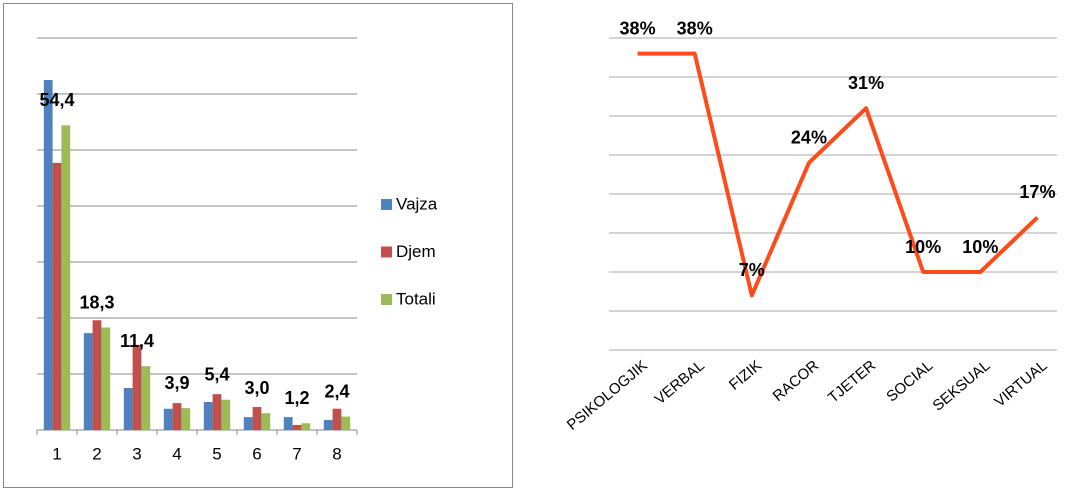  I want to click on x-tick-label: 2, so click(96, 453).